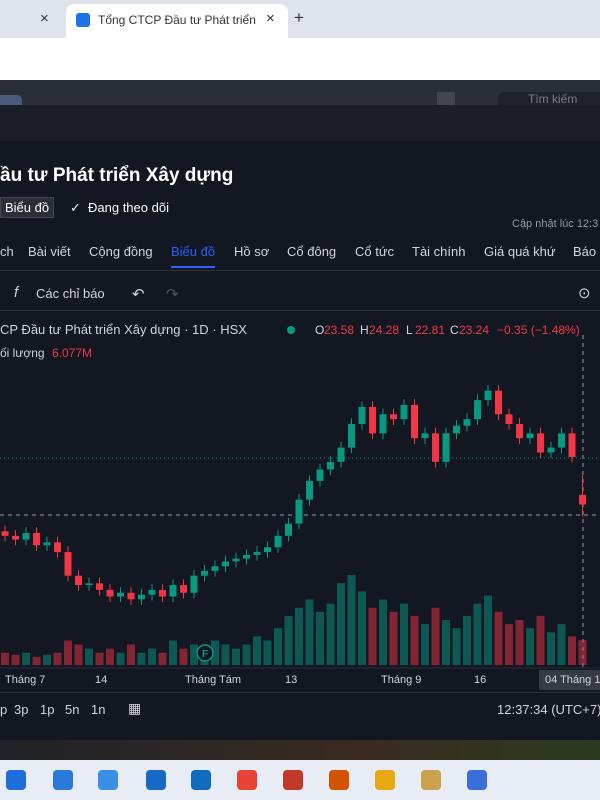  What do you see at coordinates (439, 251) in the screenshot?
I see `nav-item: Tài chính` at bounding box center [439, 251].